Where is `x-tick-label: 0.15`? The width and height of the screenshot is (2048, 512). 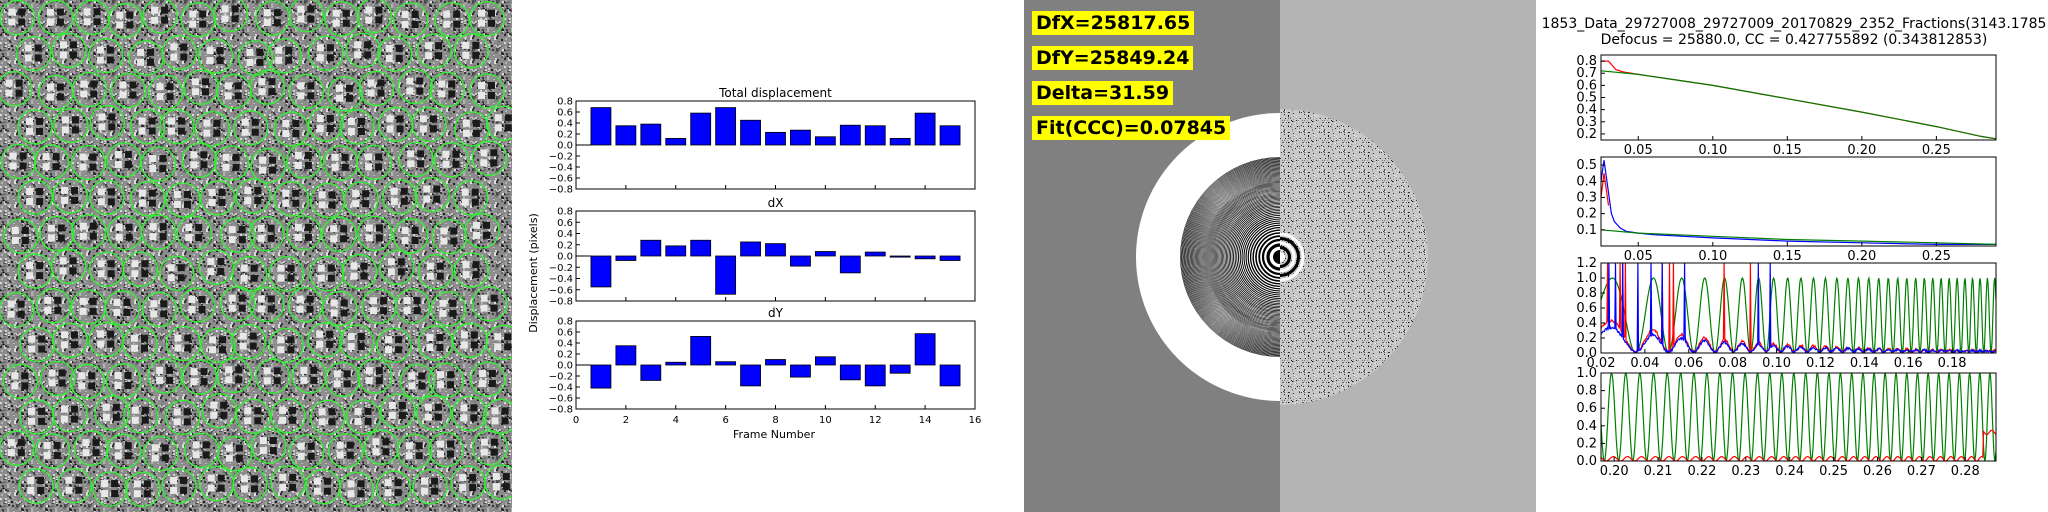 x-tick-label: 0.15 is located at coordinates (1787, 150).